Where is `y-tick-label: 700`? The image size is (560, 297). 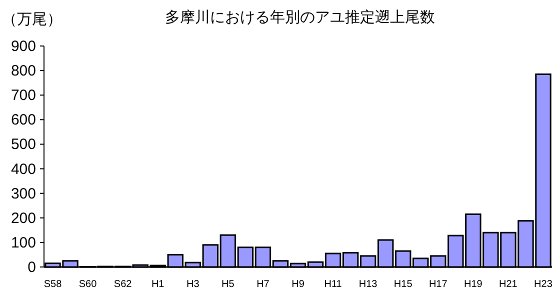
y-tick-label: 700 is located at coordinates (23, 95).